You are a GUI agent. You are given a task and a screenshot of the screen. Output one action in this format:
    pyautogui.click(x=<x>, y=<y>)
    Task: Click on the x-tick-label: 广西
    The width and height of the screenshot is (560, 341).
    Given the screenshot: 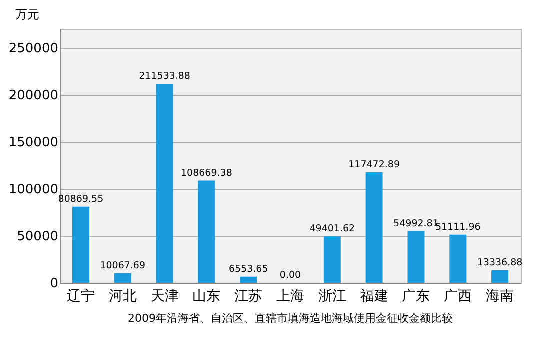 What is the action you would take?
    pyautogui.click(x=458, y=296)
    